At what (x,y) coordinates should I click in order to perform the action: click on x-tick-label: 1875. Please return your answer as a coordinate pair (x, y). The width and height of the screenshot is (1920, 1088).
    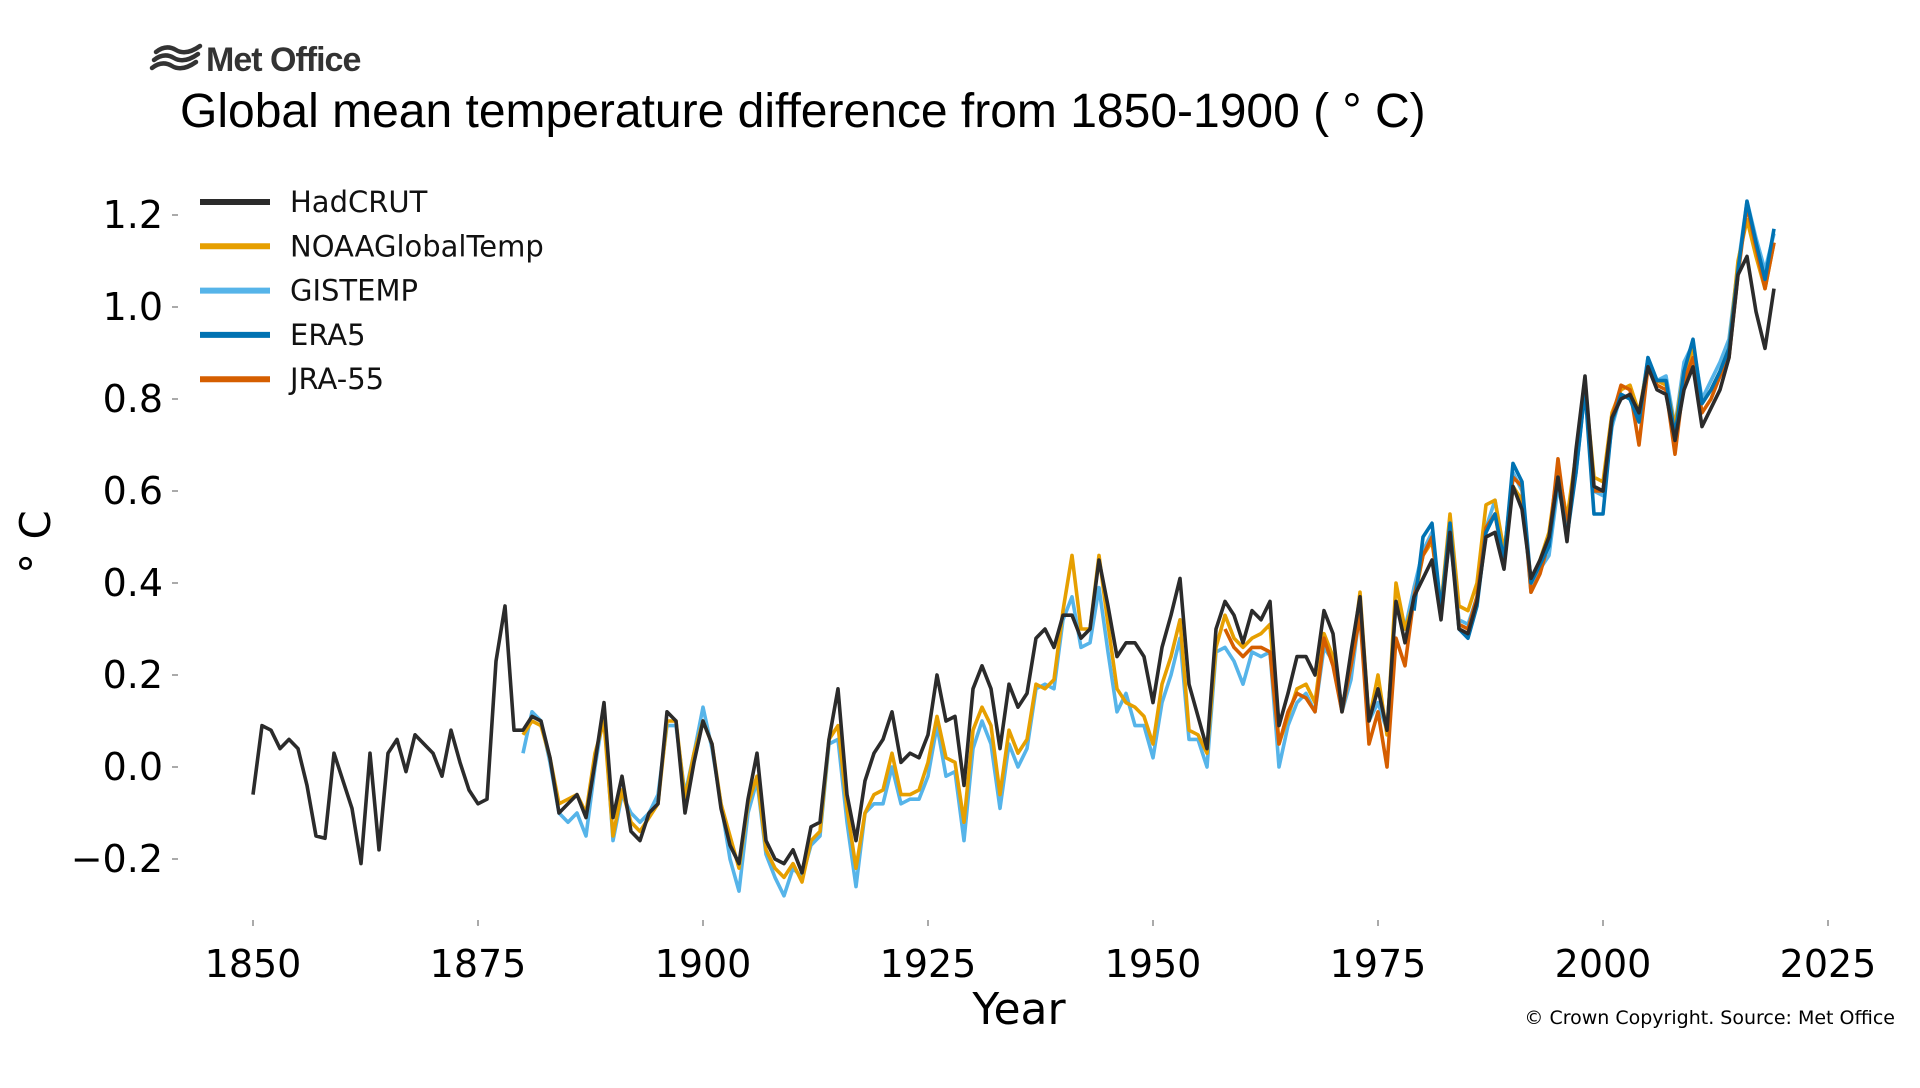
    Looking at the image, I should click on (478, 964).